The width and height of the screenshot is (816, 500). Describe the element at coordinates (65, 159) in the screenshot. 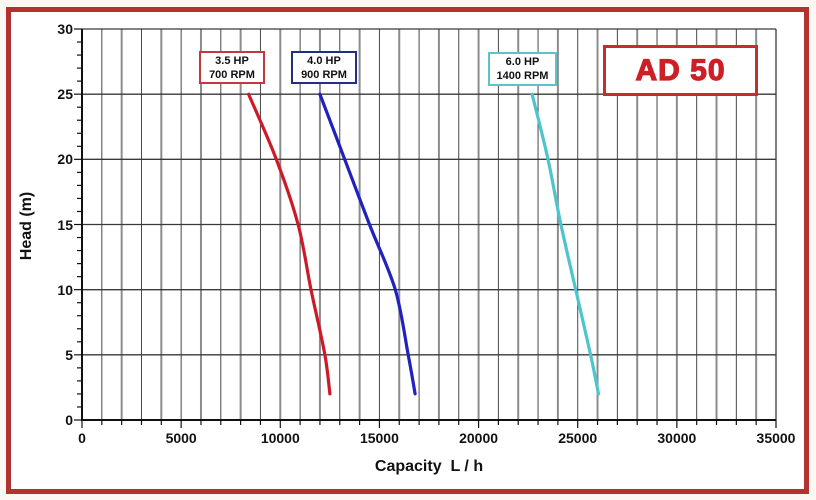

I see `y-tick-label: 20` at that location.